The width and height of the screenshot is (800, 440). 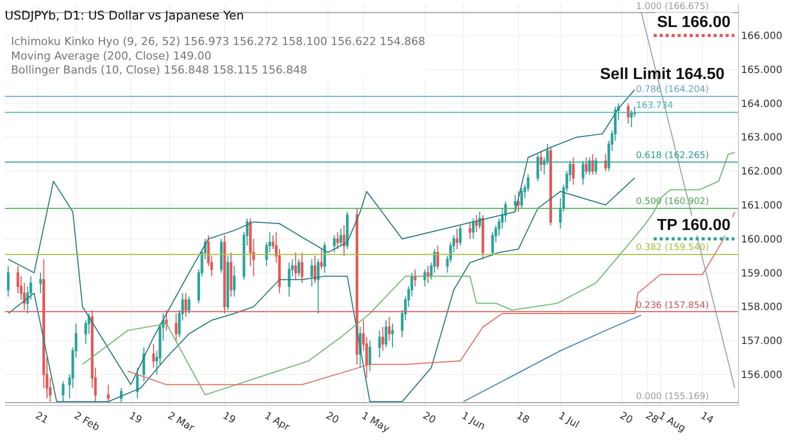 What do you see at coordinates (218, 56) in the screenshot?
I see `text: Ichimoku Kinko Hyo (9, 26, 52) 156.973 156.272 158.100 156.622 154.868 Moving Average (200, Close) 149.00 Bollinger Bands (10, Close) 156.848 158.115 156.848` at bounding box center [218, 56].